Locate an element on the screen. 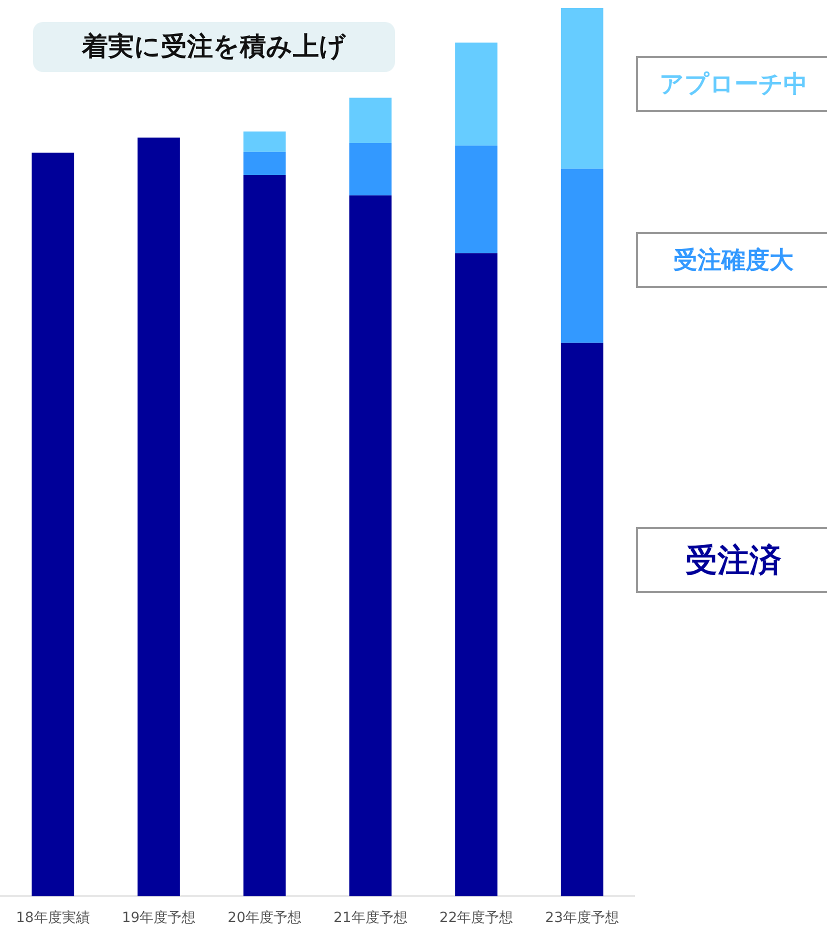  text: アプローチ中 is located at coordinates (731, 84).